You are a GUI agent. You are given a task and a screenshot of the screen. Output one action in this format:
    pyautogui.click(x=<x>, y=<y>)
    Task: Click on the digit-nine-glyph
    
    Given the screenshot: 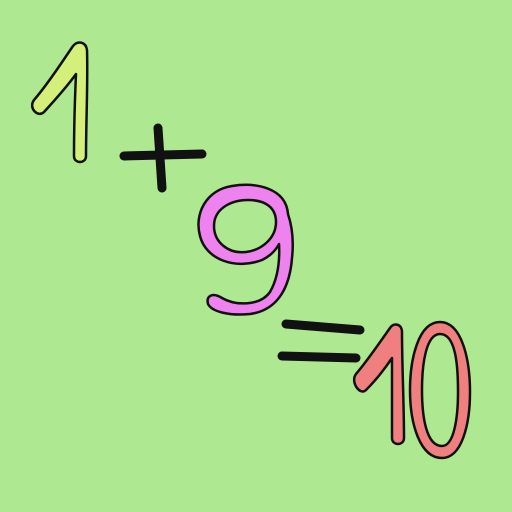 What is the action you would take?
    pyautogui.click(x=246, y=249)
    